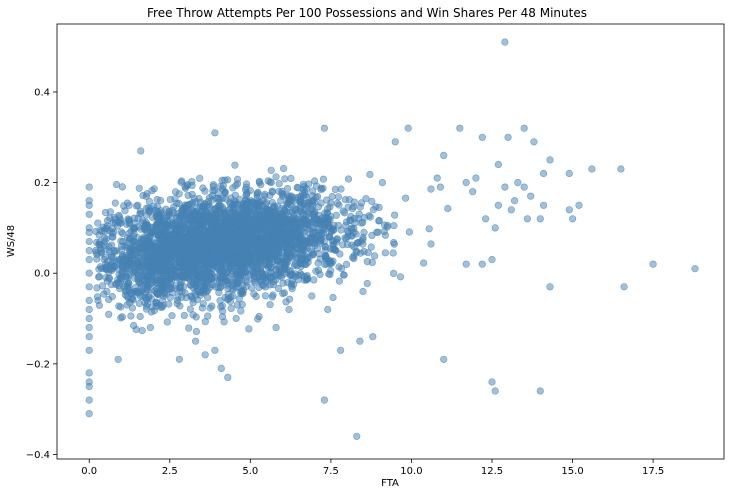  Describe the element at coordinates (411, 471) in the screenshot. I see `x-tick-label: 10.0` at that location.